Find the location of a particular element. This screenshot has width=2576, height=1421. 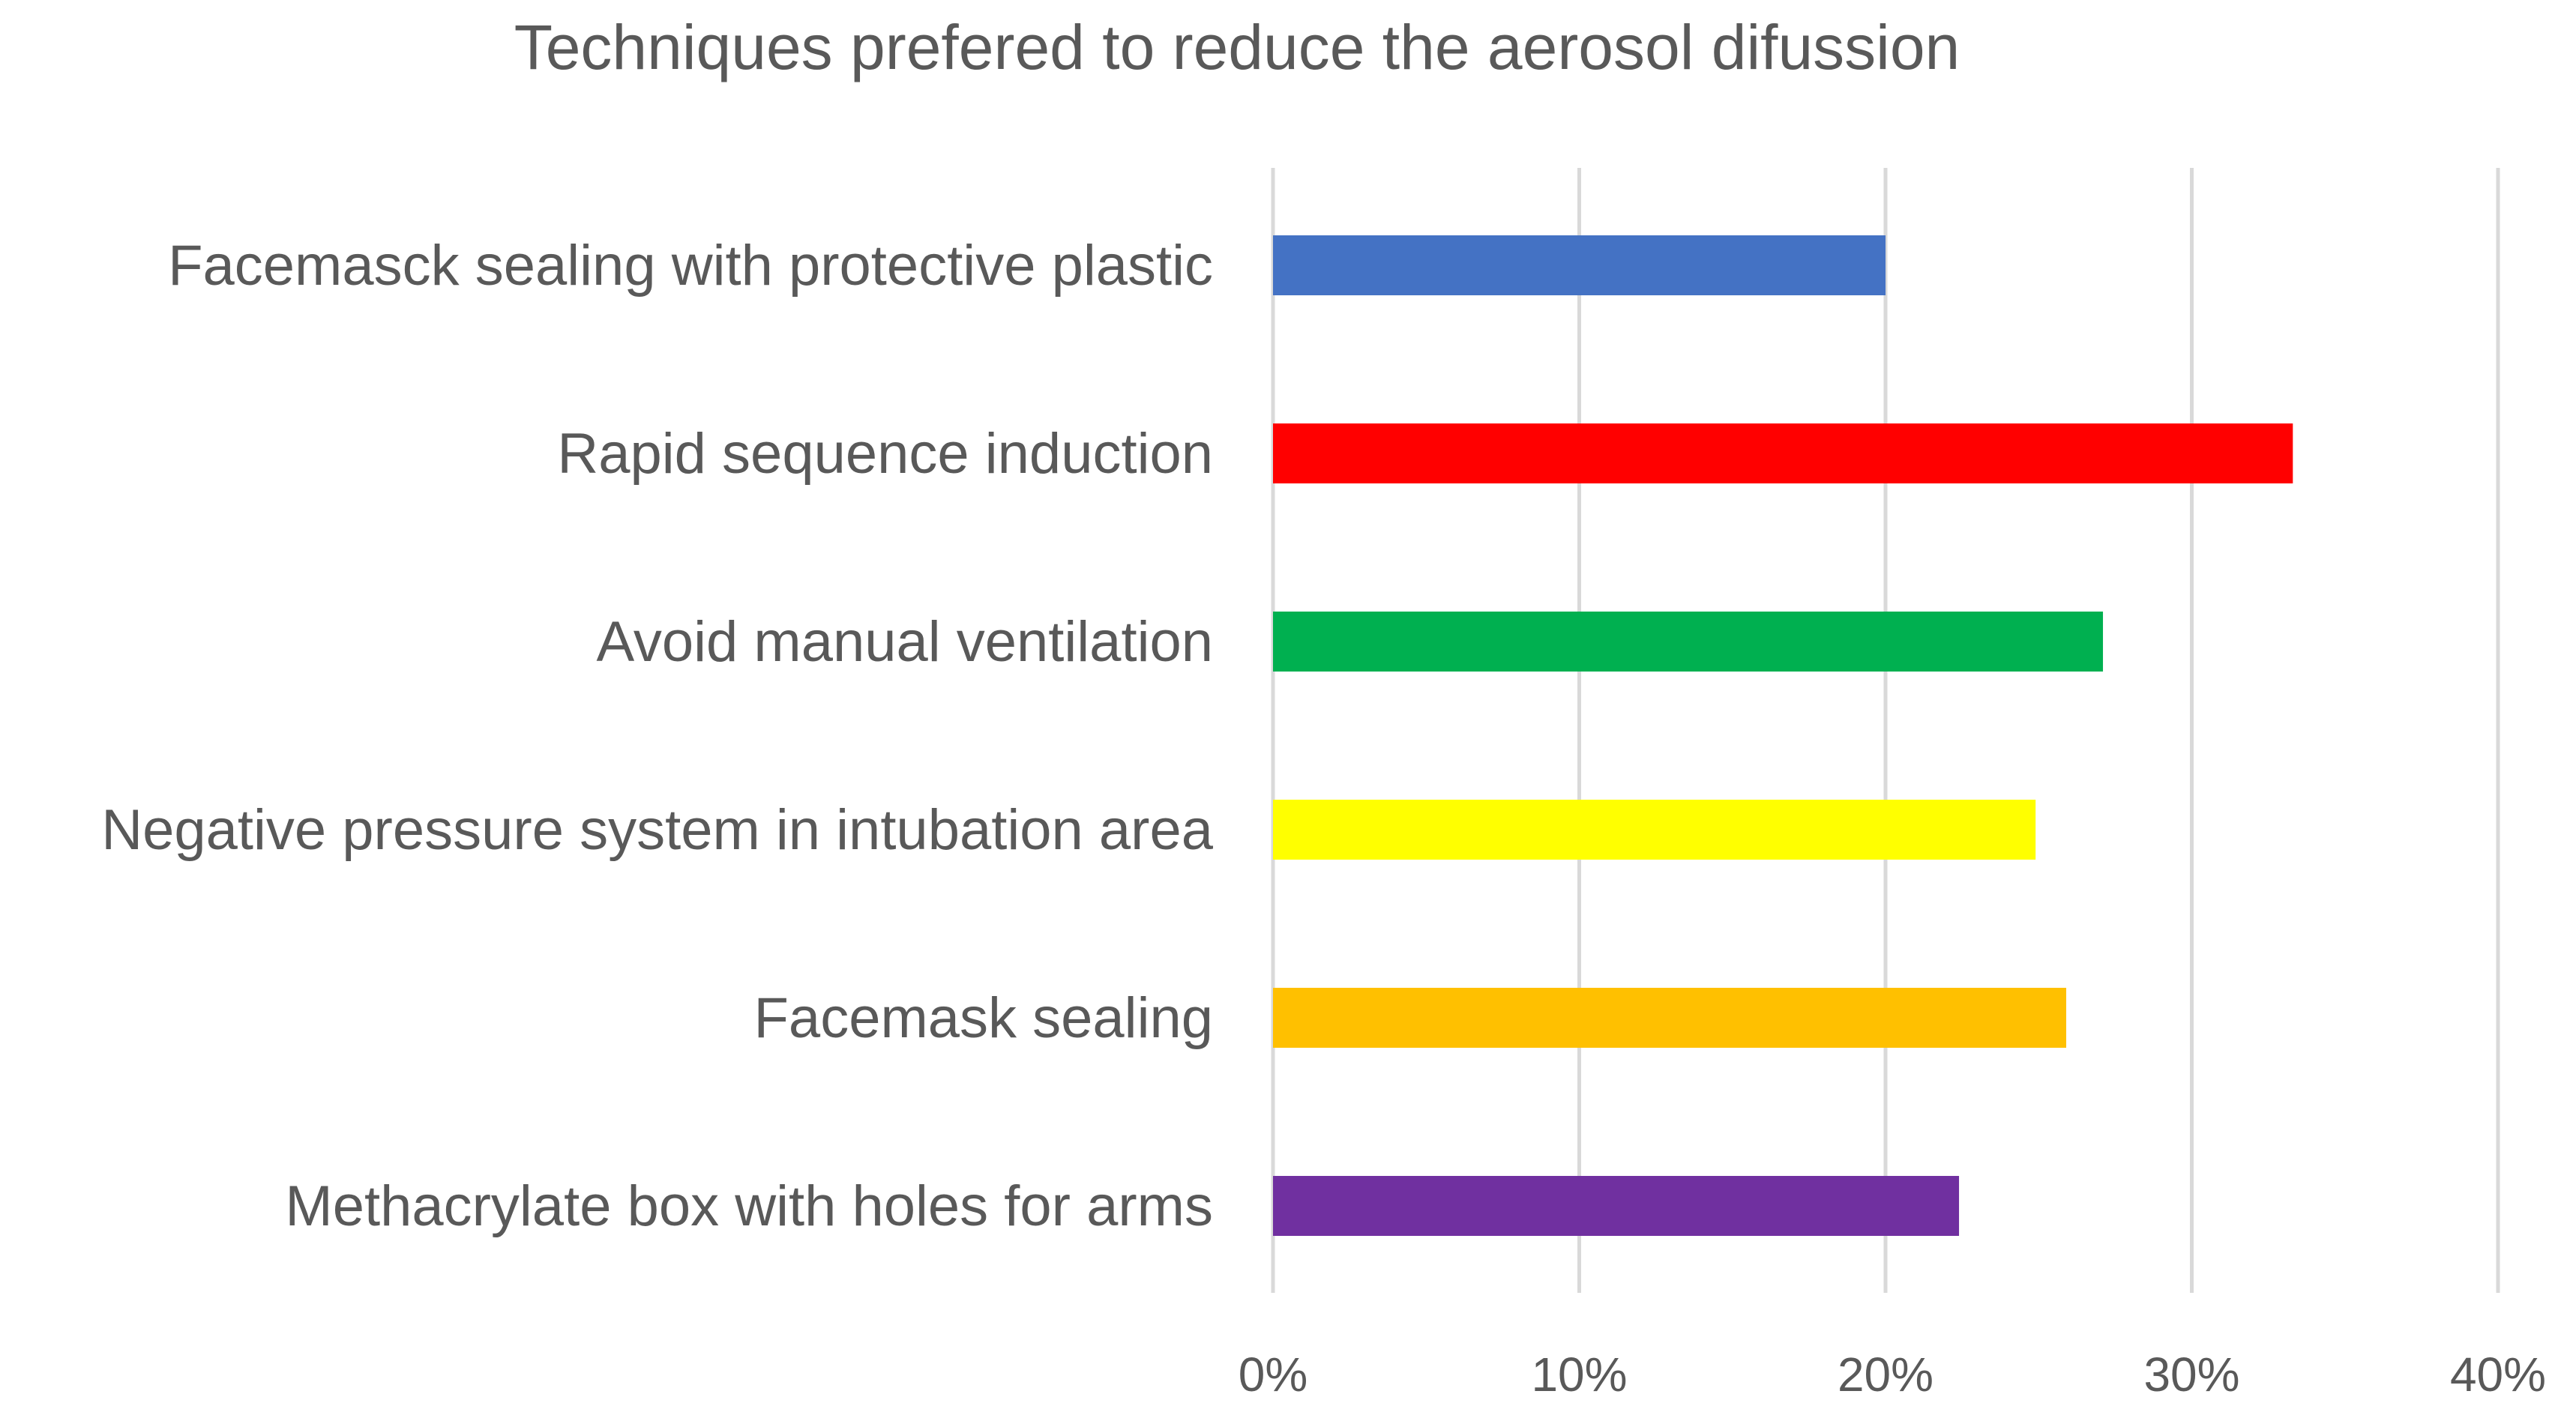

x-tick-label: 0% is located at coordinates (1273, 1375).